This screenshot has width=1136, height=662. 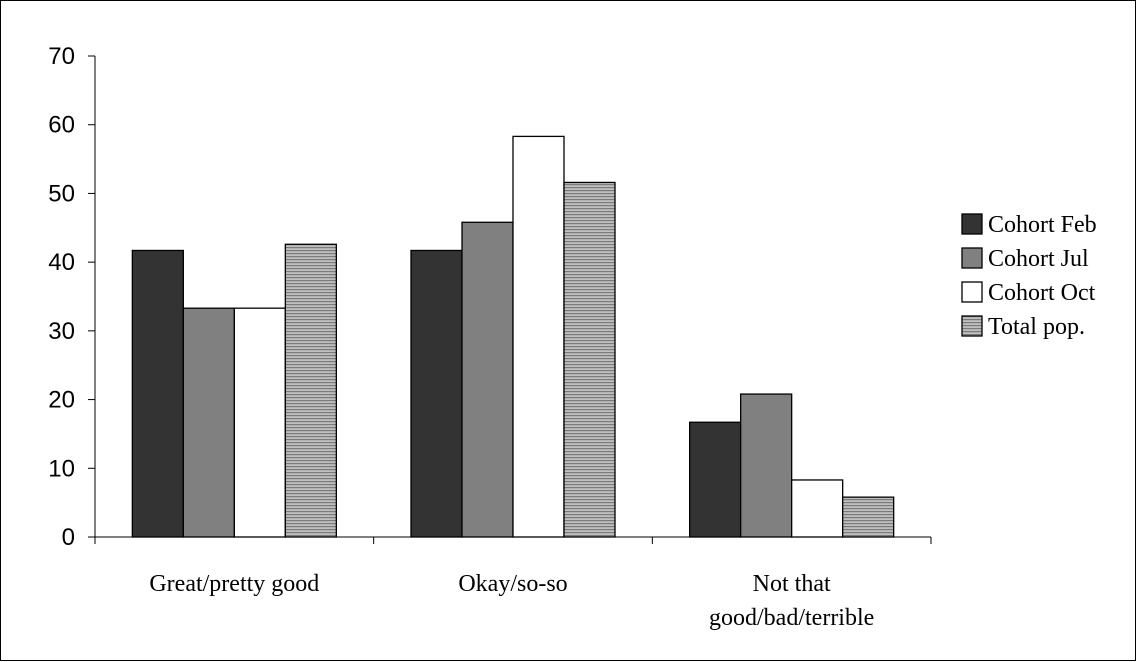 What do you see at coordinates (234, 584) in the screenshot?
I see `x-category-label: Great/pretty good` at bounding box center [234, 584].